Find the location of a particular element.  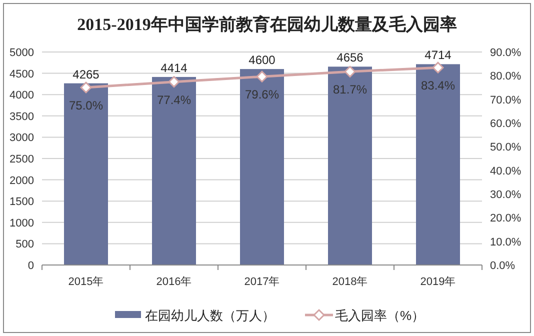

y-tick-label: 2000 is located at coordinates (22, 180).